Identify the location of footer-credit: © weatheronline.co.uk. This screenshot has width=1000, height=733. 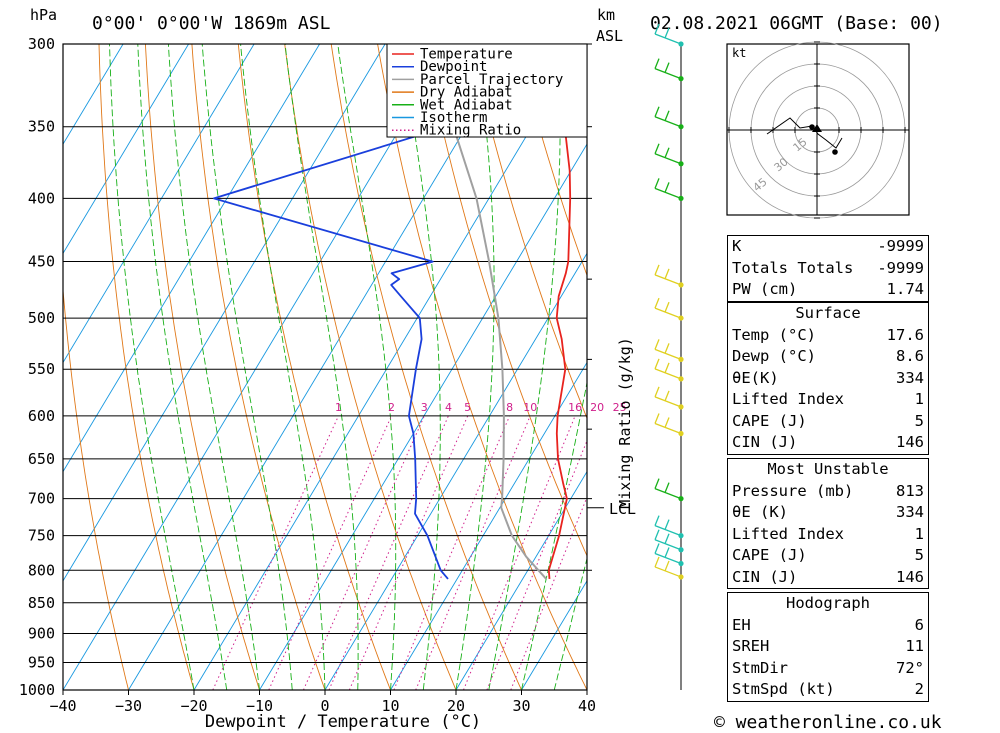
(828, 722).